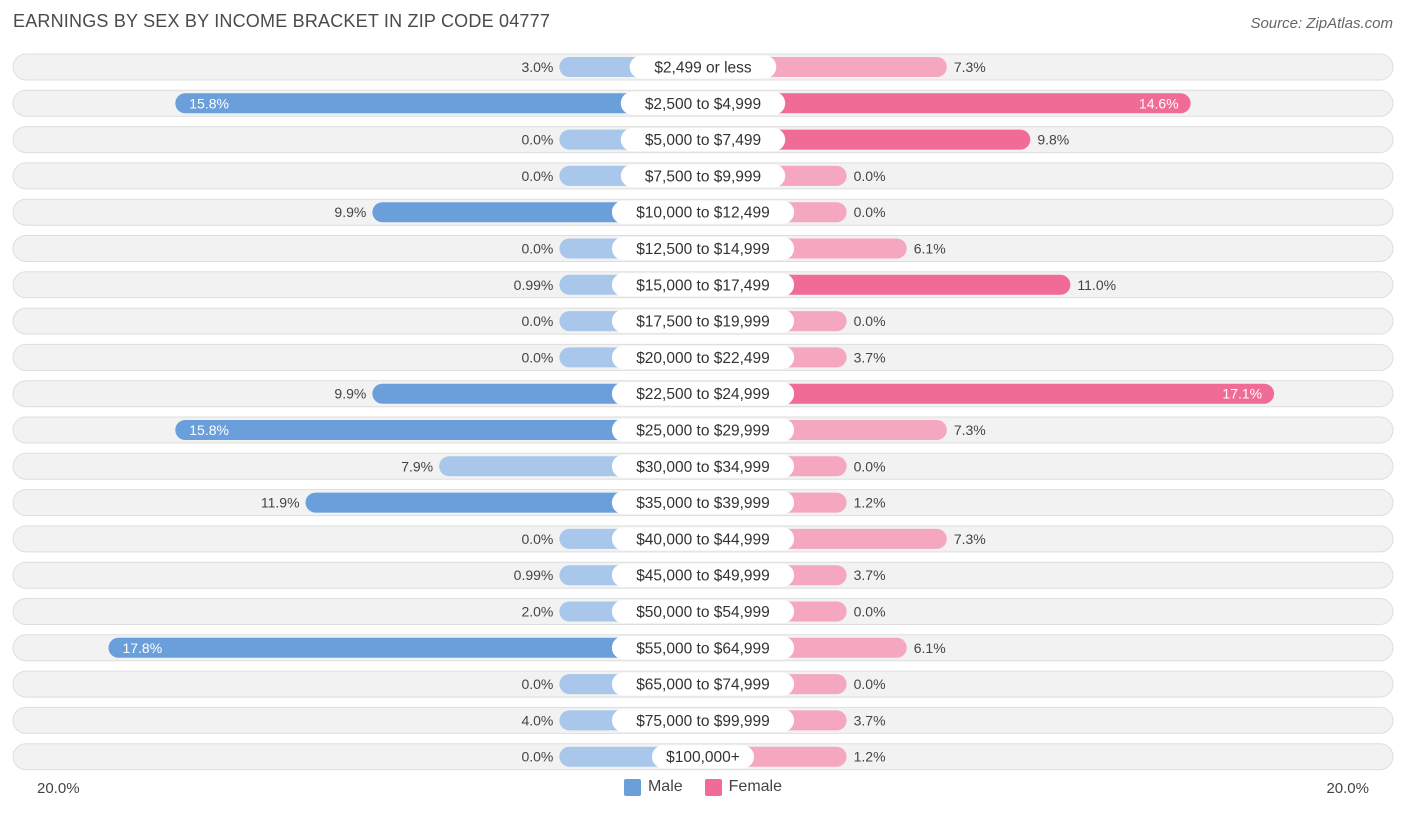 This screenshot has width=1406, height=813. I want to click on category-label: $2,499 or less, so click(703, 68).